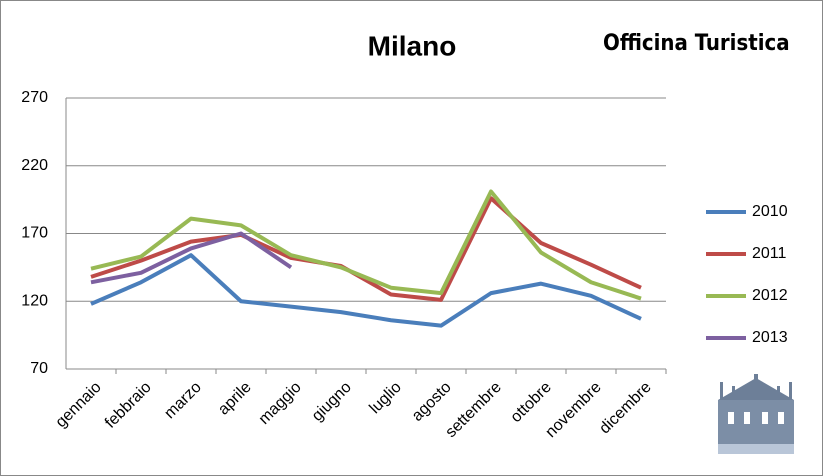 Image resolution: width=823 pixels, height=476 pixels. Describe the element at coordinates (696, 43) in the screenshot. I see `logo: Officina Turistica` at that location.